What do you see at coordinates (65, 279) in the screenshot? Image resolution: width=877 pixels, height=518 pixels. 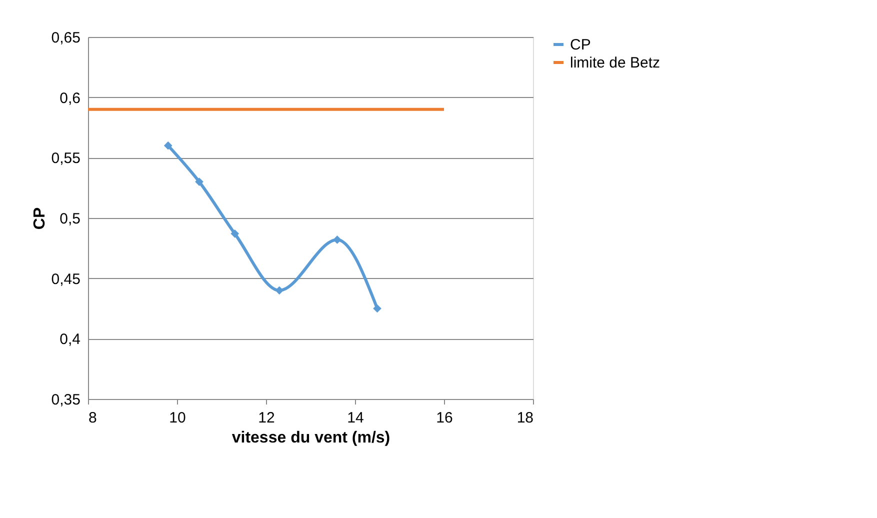 I see `y-tick-label: 0,45` at bounding box center [65, 279].